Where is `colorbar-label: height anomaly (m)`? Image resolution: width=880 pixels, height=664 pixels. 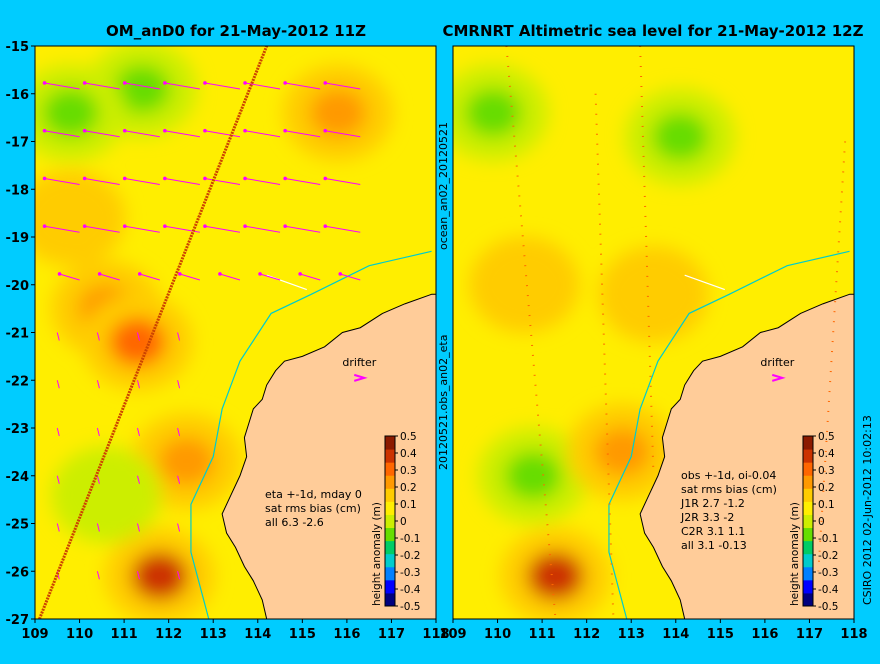 colorbar-label: height anomaly (m) is located at coordinates (377, 554).